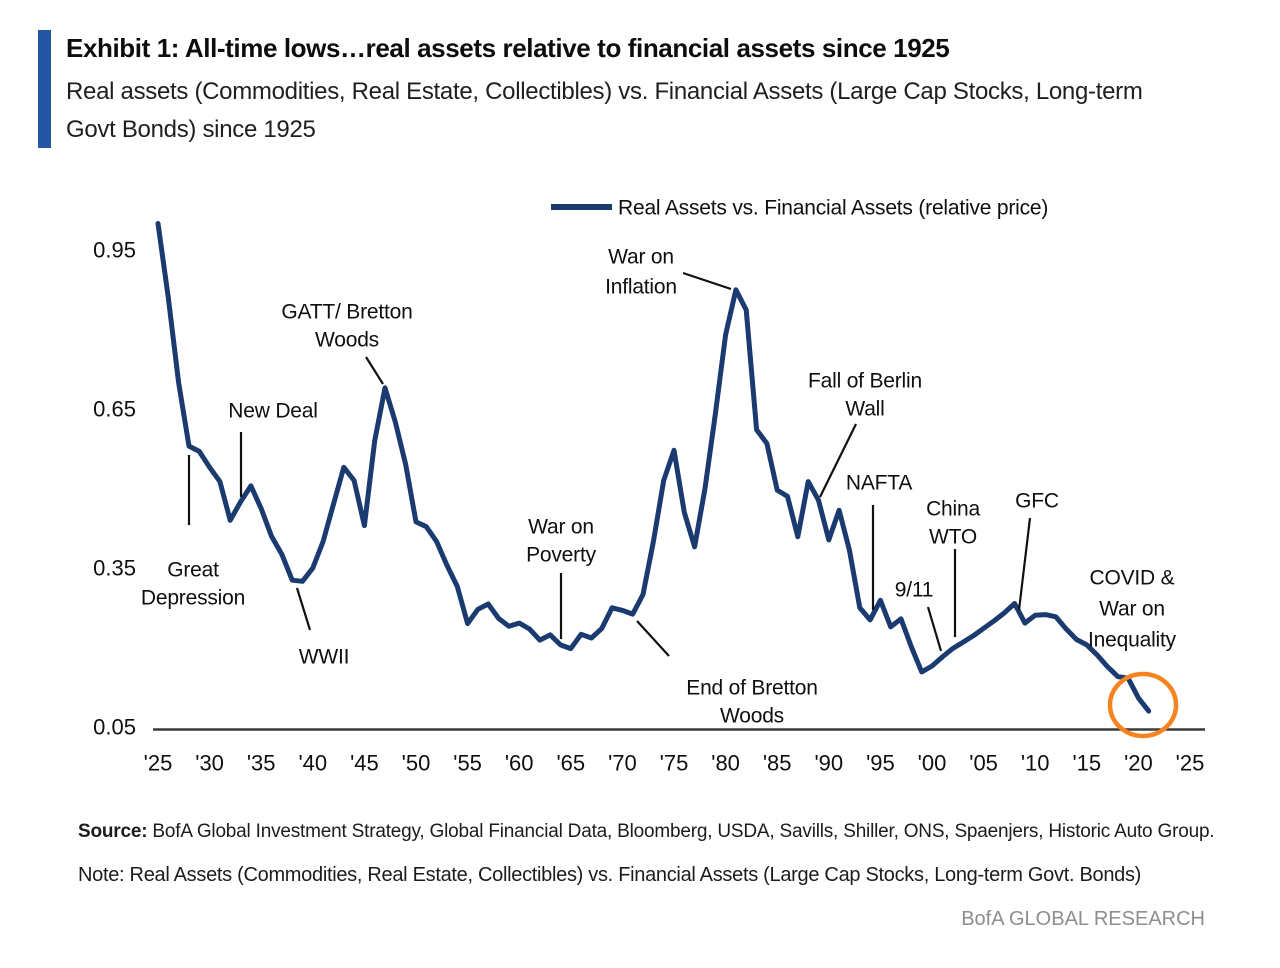  Describe the element at coordinates (303, 609) in the screenshot. I see `annotation-pointer-wwii` at that location.